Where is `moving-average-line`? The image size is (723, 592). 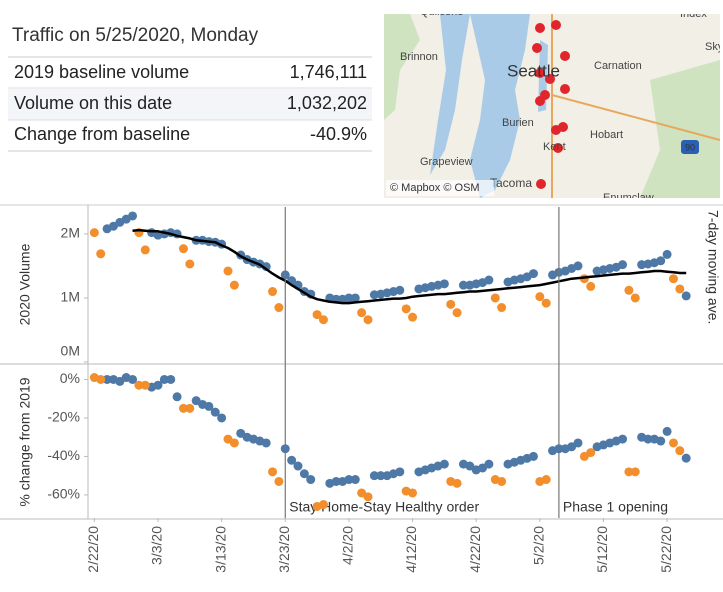 moving-average-line is located at coordinates (409, 266).